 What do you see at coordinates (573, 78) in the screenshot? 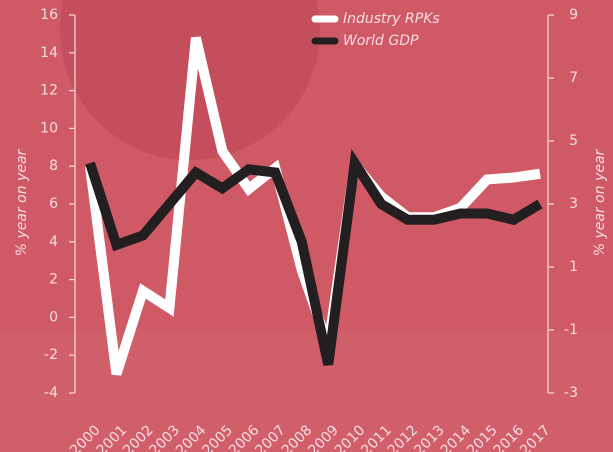
I see `y2-tick-label: 7` at bounding box center [573, 78].